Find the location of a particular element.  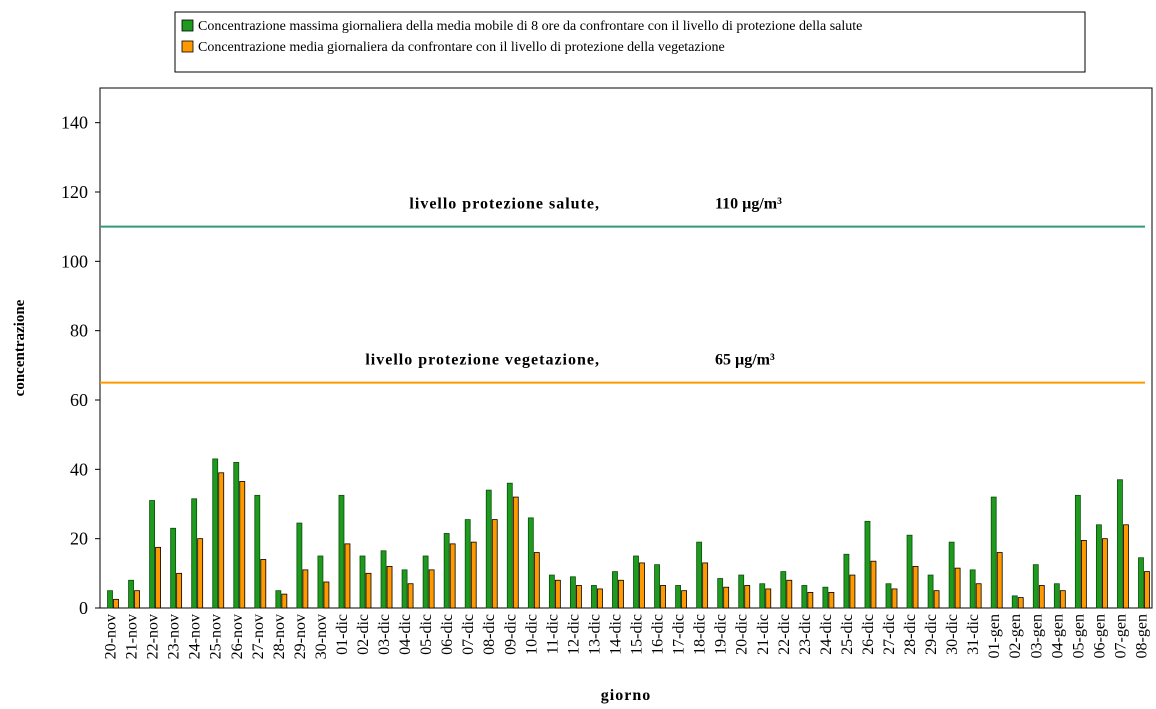

reference-label: livello protezione vegetazione, is located at coordinates (482, 360).